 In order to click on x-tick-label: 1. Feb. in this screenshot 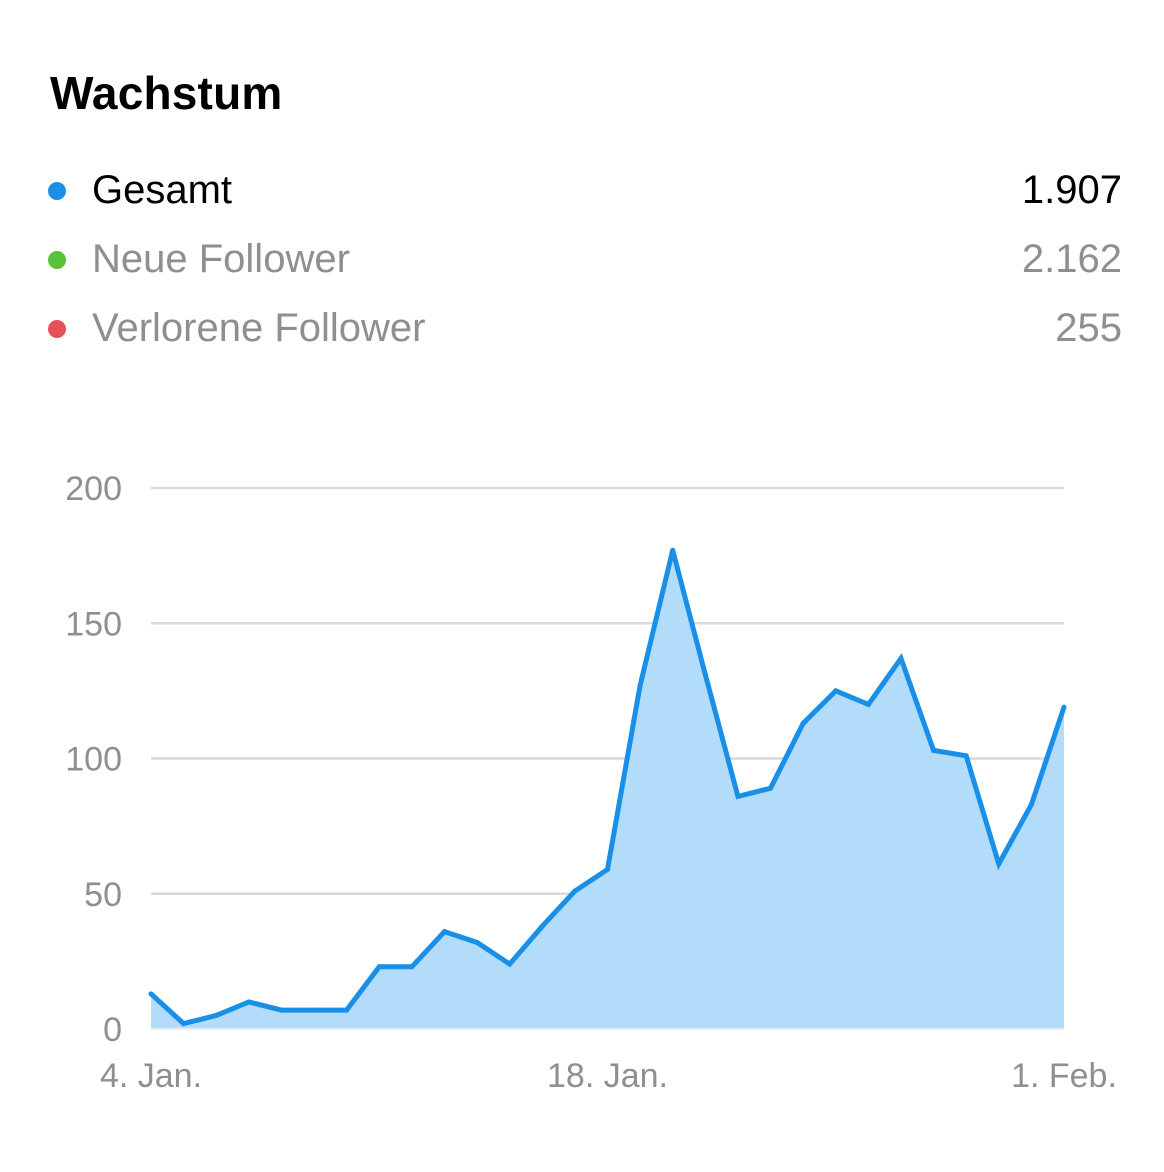, I will do `click(1064, 1076)`.